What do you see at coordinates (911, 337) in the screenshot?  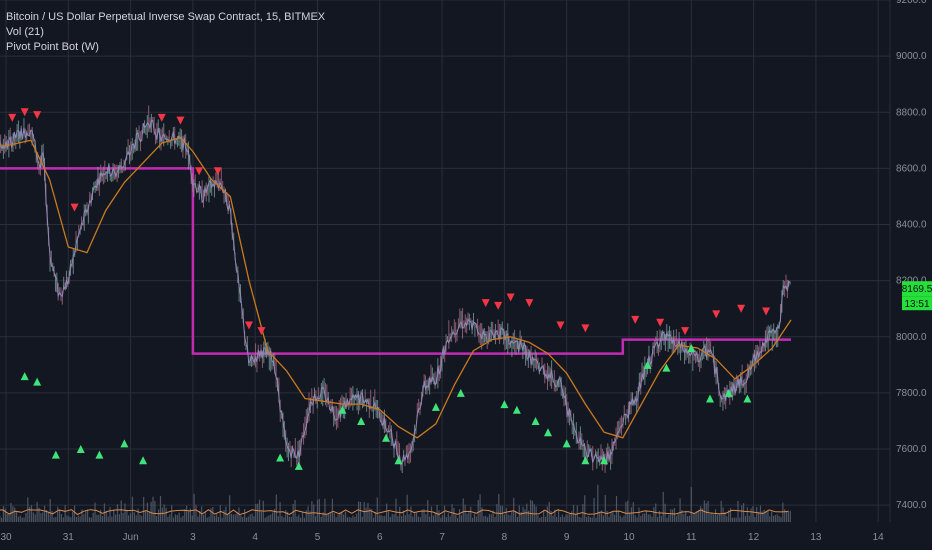 I see `price-tick-3: 8000.0` at bounding box center [911, 337].